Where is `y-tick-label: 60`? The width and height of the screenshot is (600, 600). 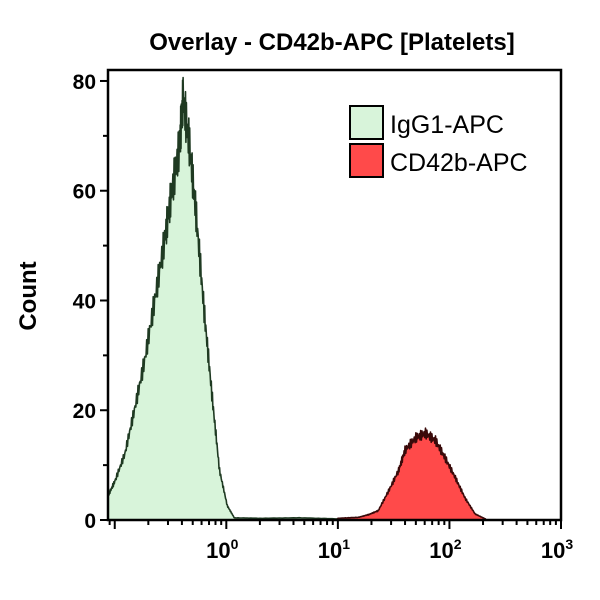 y-tick-label: 60 is located at coordinates (84, 192).